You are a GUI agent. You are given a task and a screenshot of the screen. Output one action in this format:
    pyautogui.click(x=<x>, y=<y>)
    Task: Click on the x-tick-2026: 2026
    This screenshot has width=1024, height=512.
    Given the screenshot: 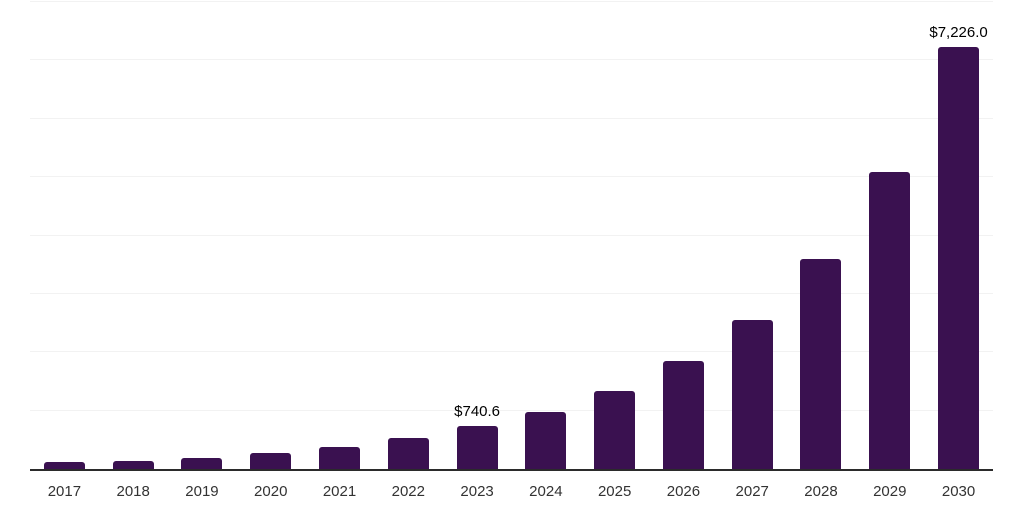 What is the action you would take?
    pyautogui.click(x=683, y=491)
    